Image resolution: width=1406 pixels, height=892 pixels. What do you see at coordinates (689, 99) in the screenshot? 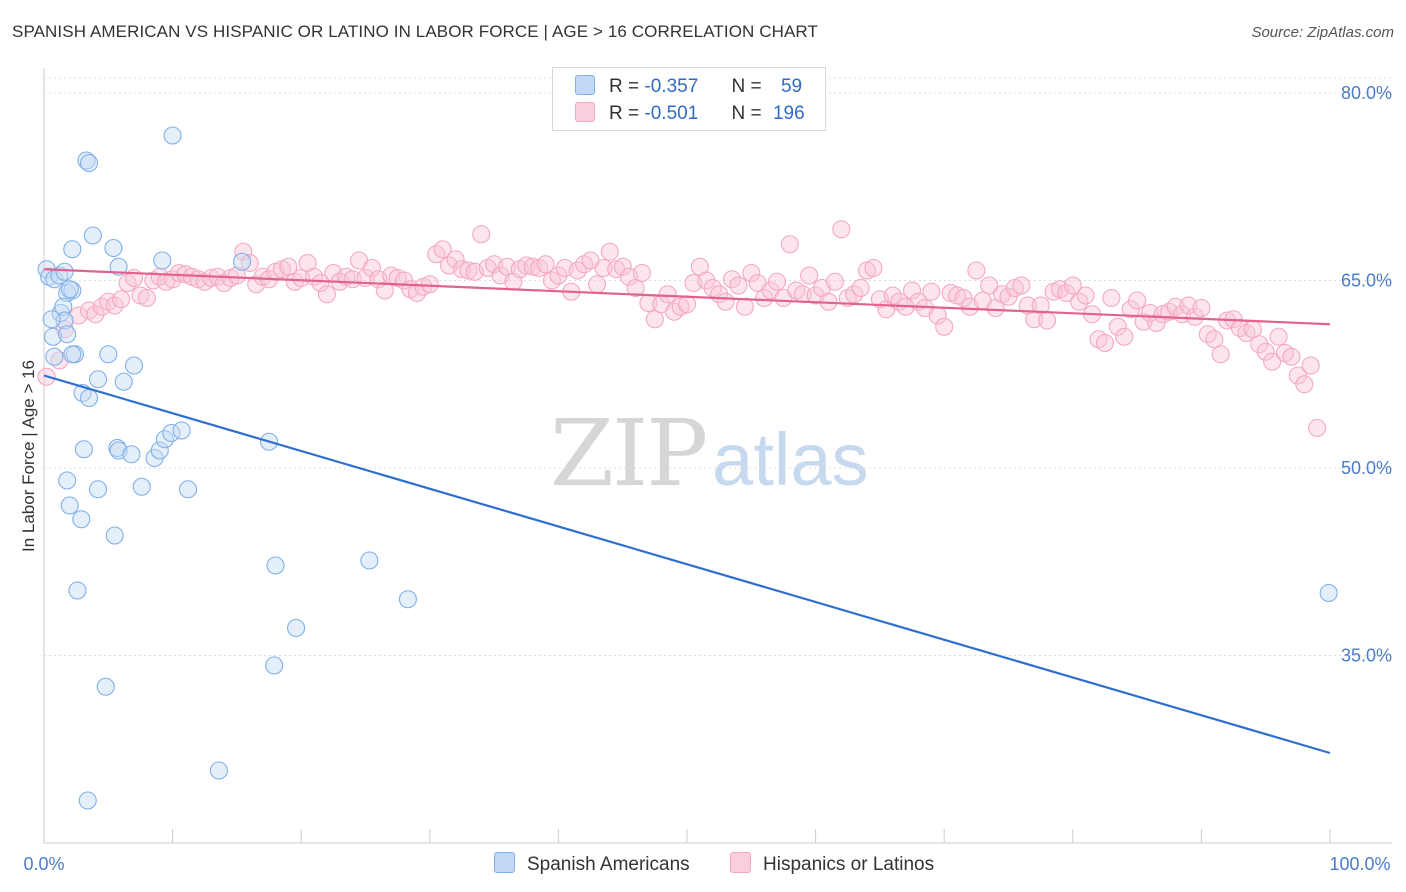
I see `correlation-legend: R = -0.357 N = 59 R = -0.501 N = 196` at bounding box center [689, 99].